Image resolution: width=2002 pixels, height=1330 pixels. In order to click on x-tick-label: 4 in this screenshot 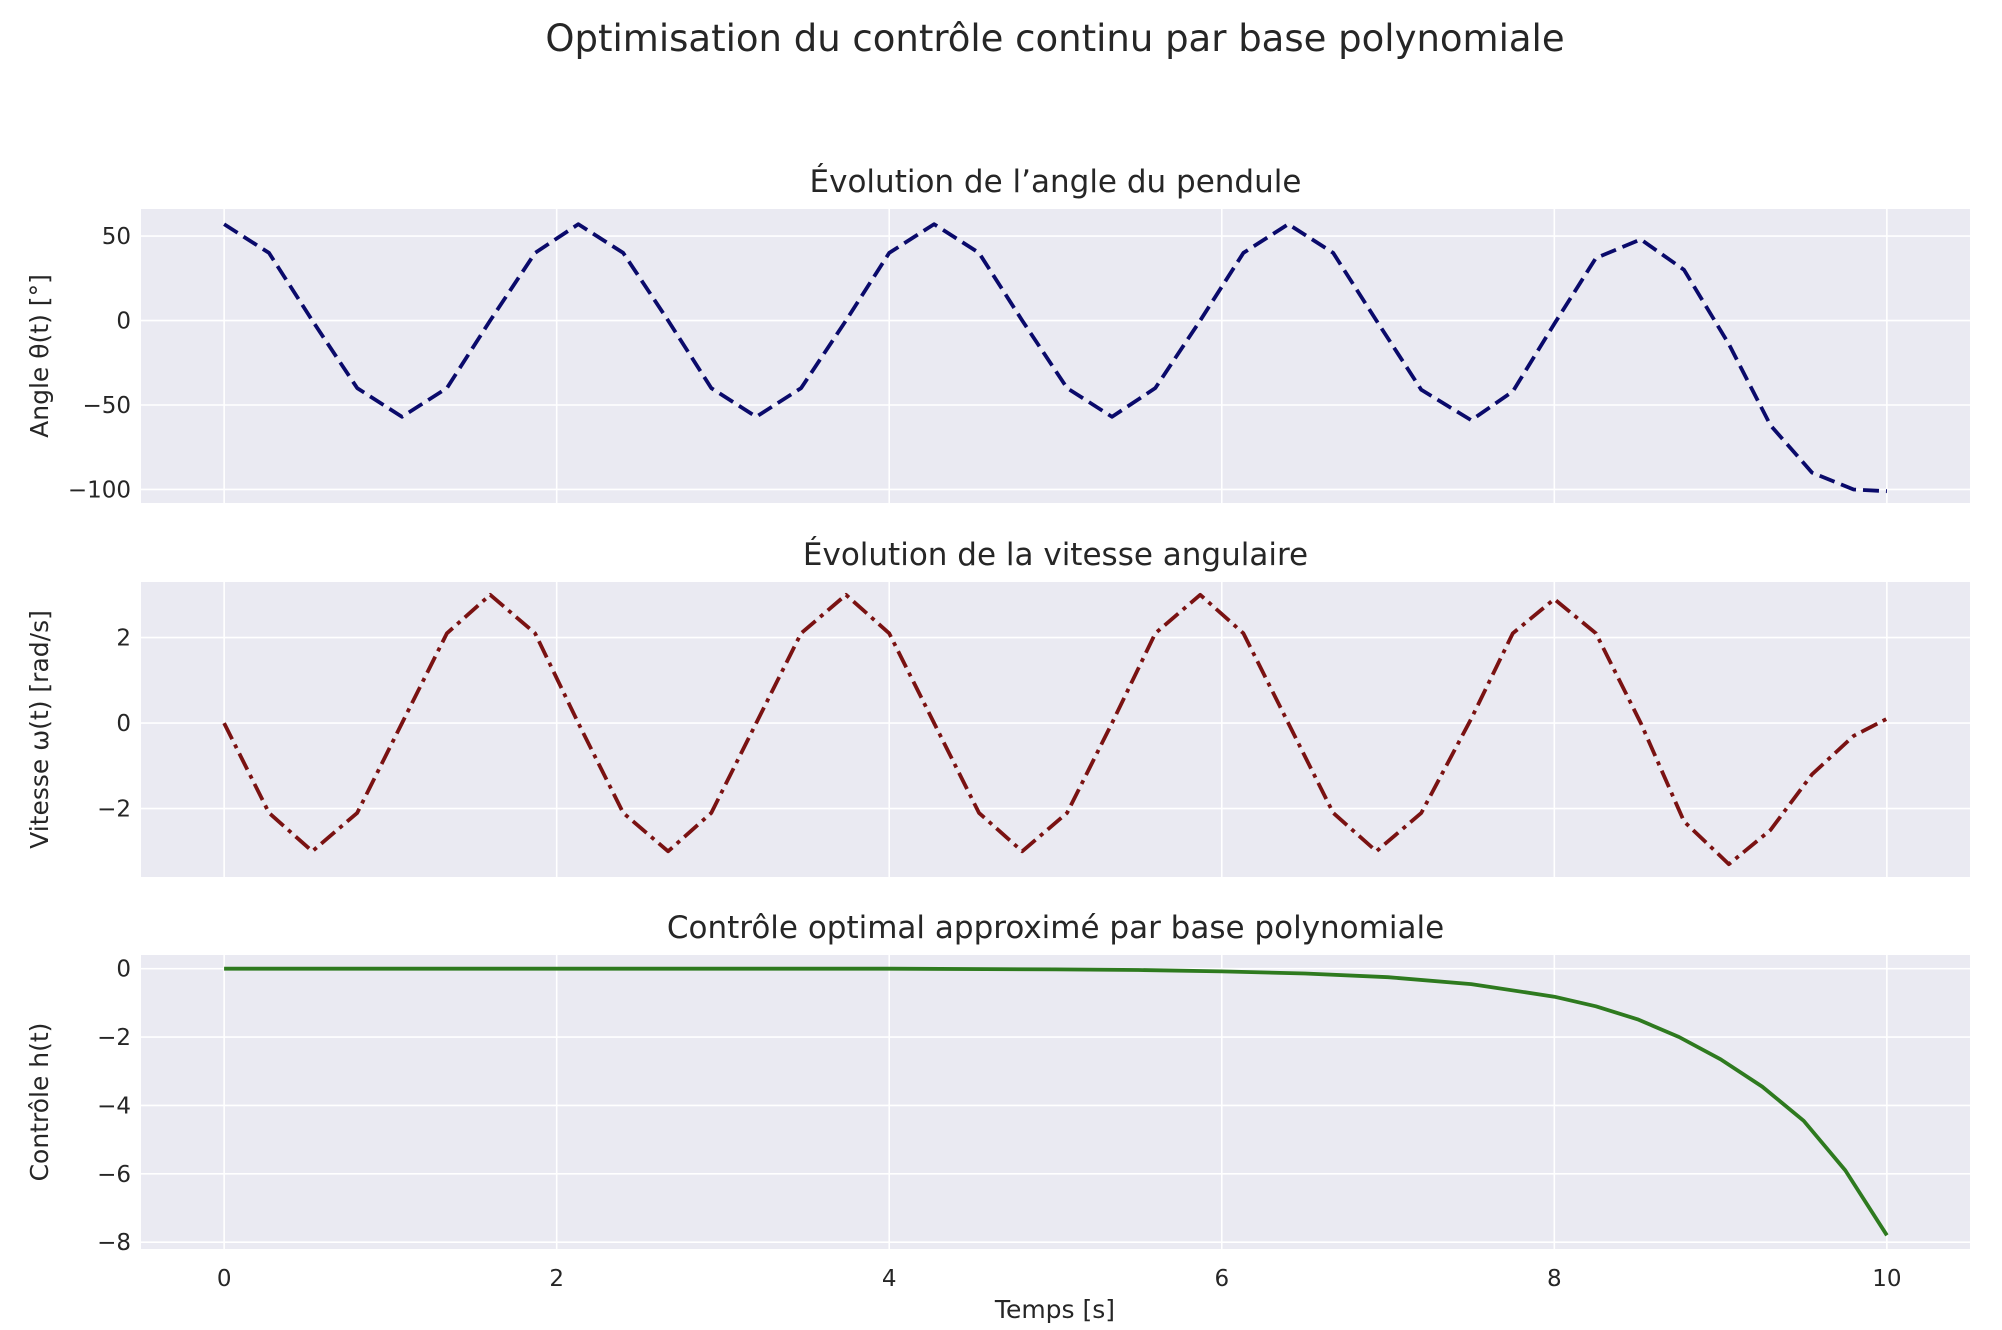, I will do `click(889, 1279)`.